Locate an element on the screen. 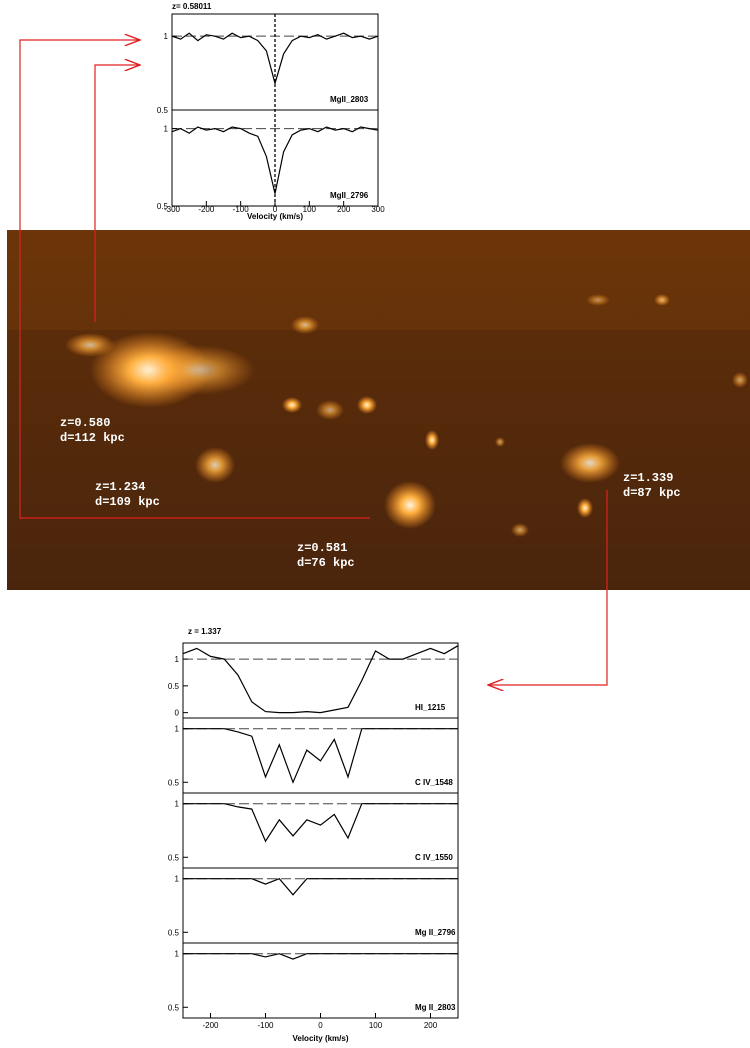 This screenshot has height=1048, width=750. line-label: HI_1215 is located at coordinates (430, 707).